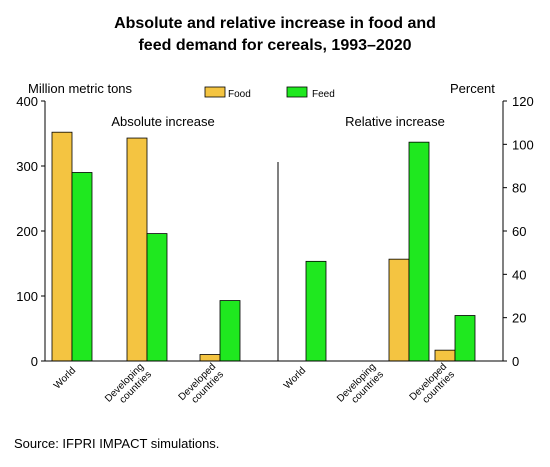 The height and width of the screenshot is (467, 550). Describe the element at coordinates (157, 297) in the screenshot. I see `bar-absolute-increase-developing-countries-feed` at that location.